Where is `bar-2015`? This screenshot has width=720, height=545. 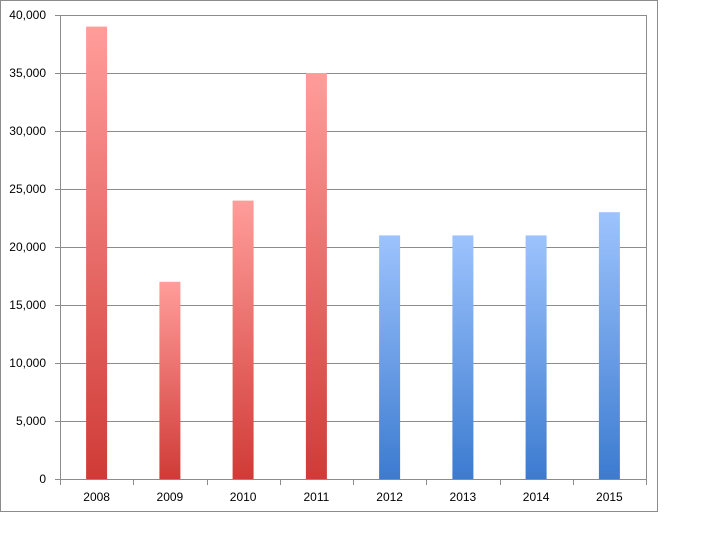 bar-2015 is located at coordinates (609, 345).